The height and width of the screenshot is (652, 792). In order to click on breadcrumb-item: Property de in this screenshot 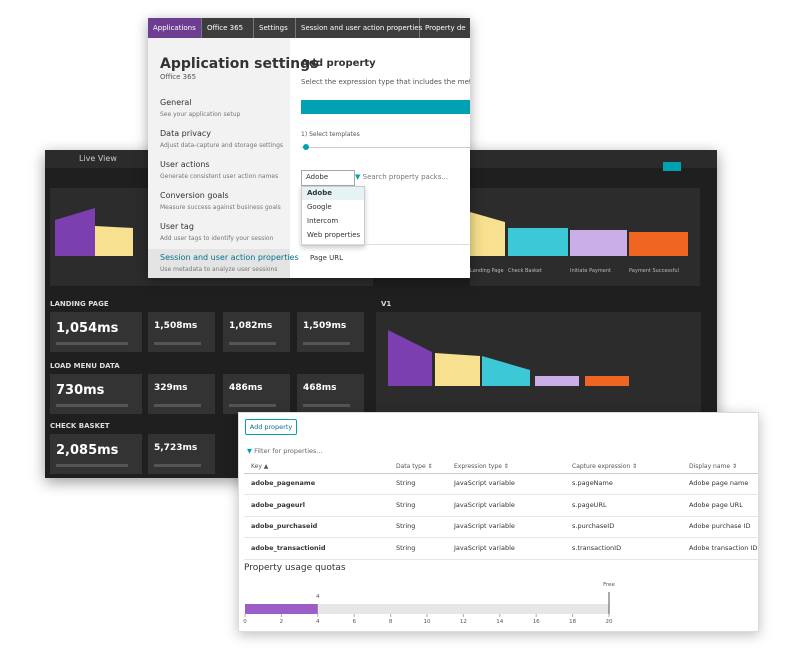, I will do `click(445, 28)`.